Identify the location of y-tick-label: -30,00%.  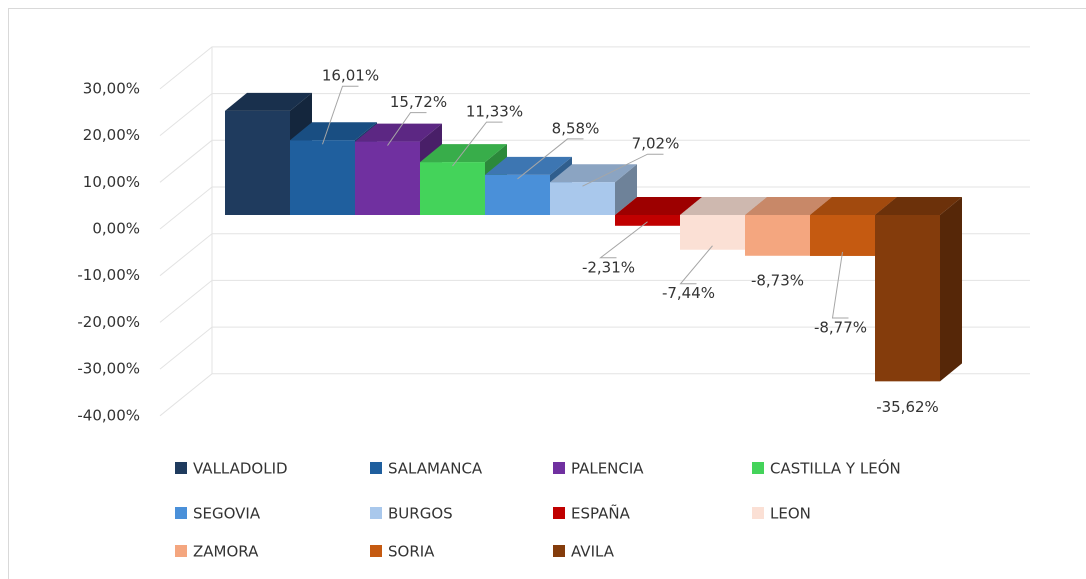
(108, 369).